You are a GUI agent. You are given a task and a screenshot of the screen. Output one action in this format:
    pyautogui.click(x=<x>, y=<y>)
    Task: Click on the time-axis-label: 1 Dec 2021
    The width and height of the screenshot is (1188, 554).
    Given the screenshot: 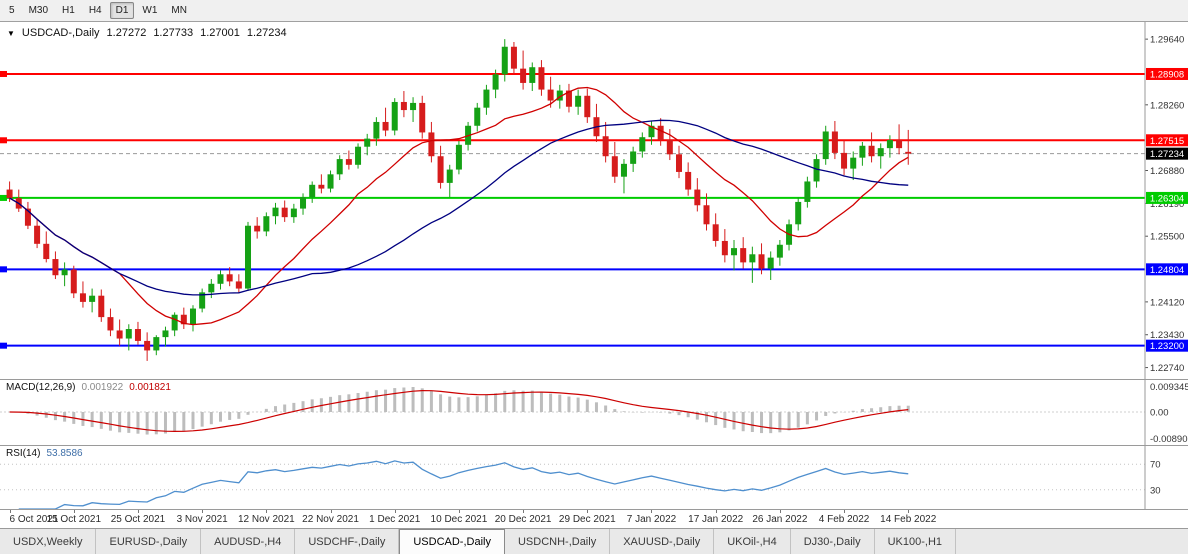 What is the action you would take?
    pyautogui.click(x=395, y=519)
    